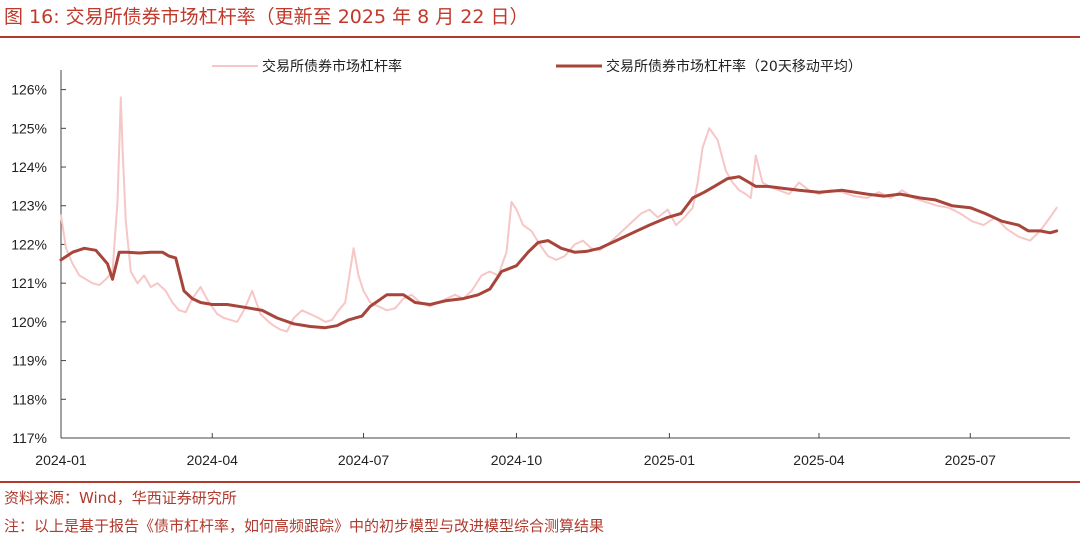 The height and width of the screenshot is (543, 1080). What do you see at coordinates (29, 167) in the screenshot?
I see `y-tick-label: 124%` at bounding box center [29, 167].